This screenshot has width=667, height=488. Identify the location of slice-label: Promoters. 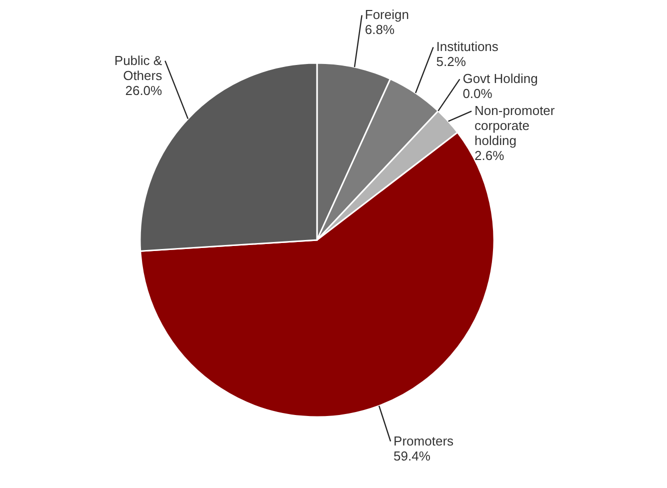
(424, 440).